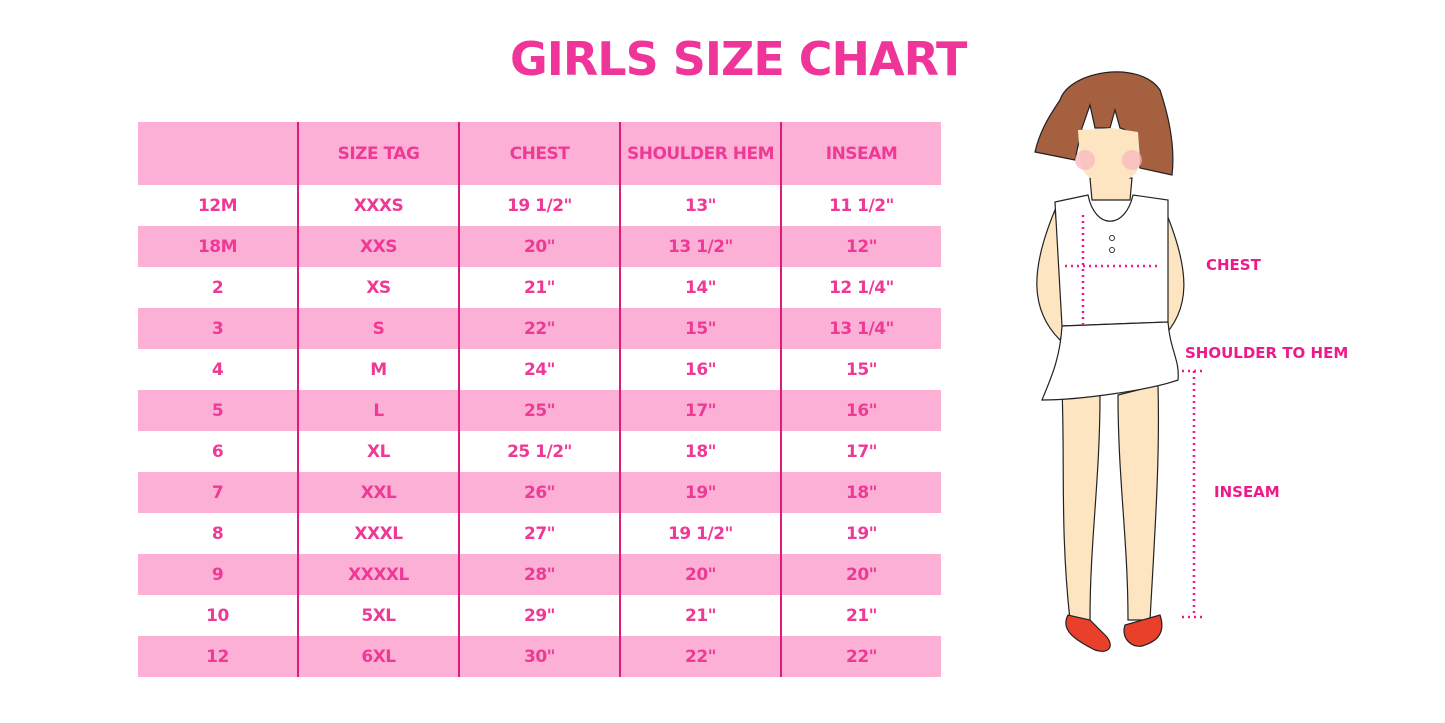 The image size is (1445, 723). I want to click on table-cell: 24", so click(539, 369).